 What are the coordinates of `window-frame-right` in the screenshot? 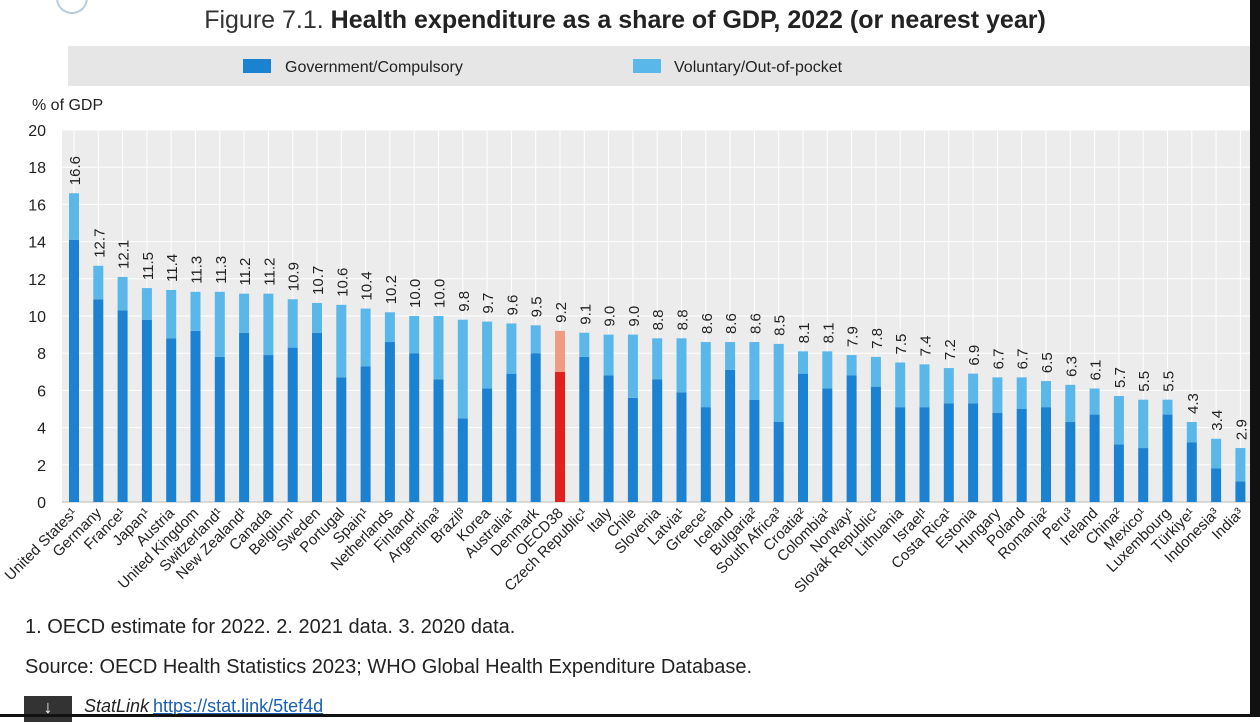 It's located at (1255, 358).